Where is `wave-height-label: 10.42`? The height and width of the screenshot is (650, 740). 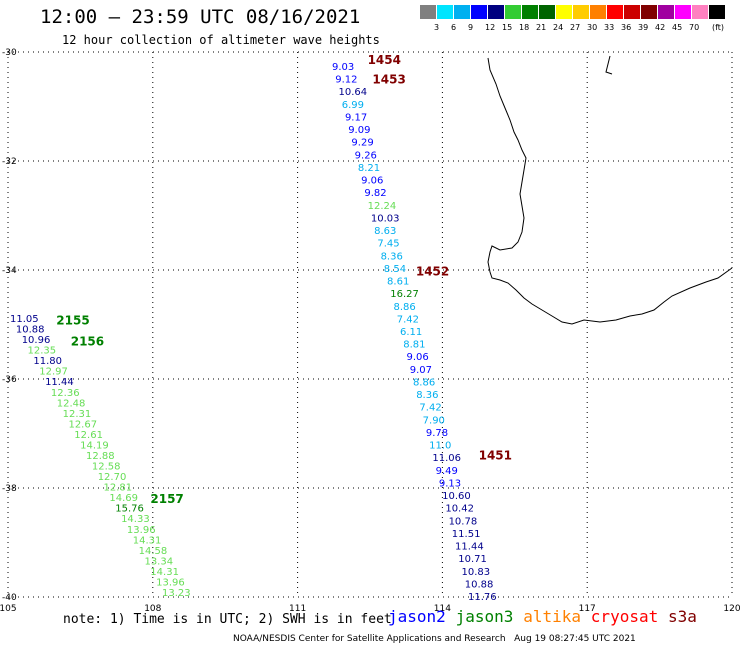 wave-height-label: 10.42 is located at coordinates (459, 509).